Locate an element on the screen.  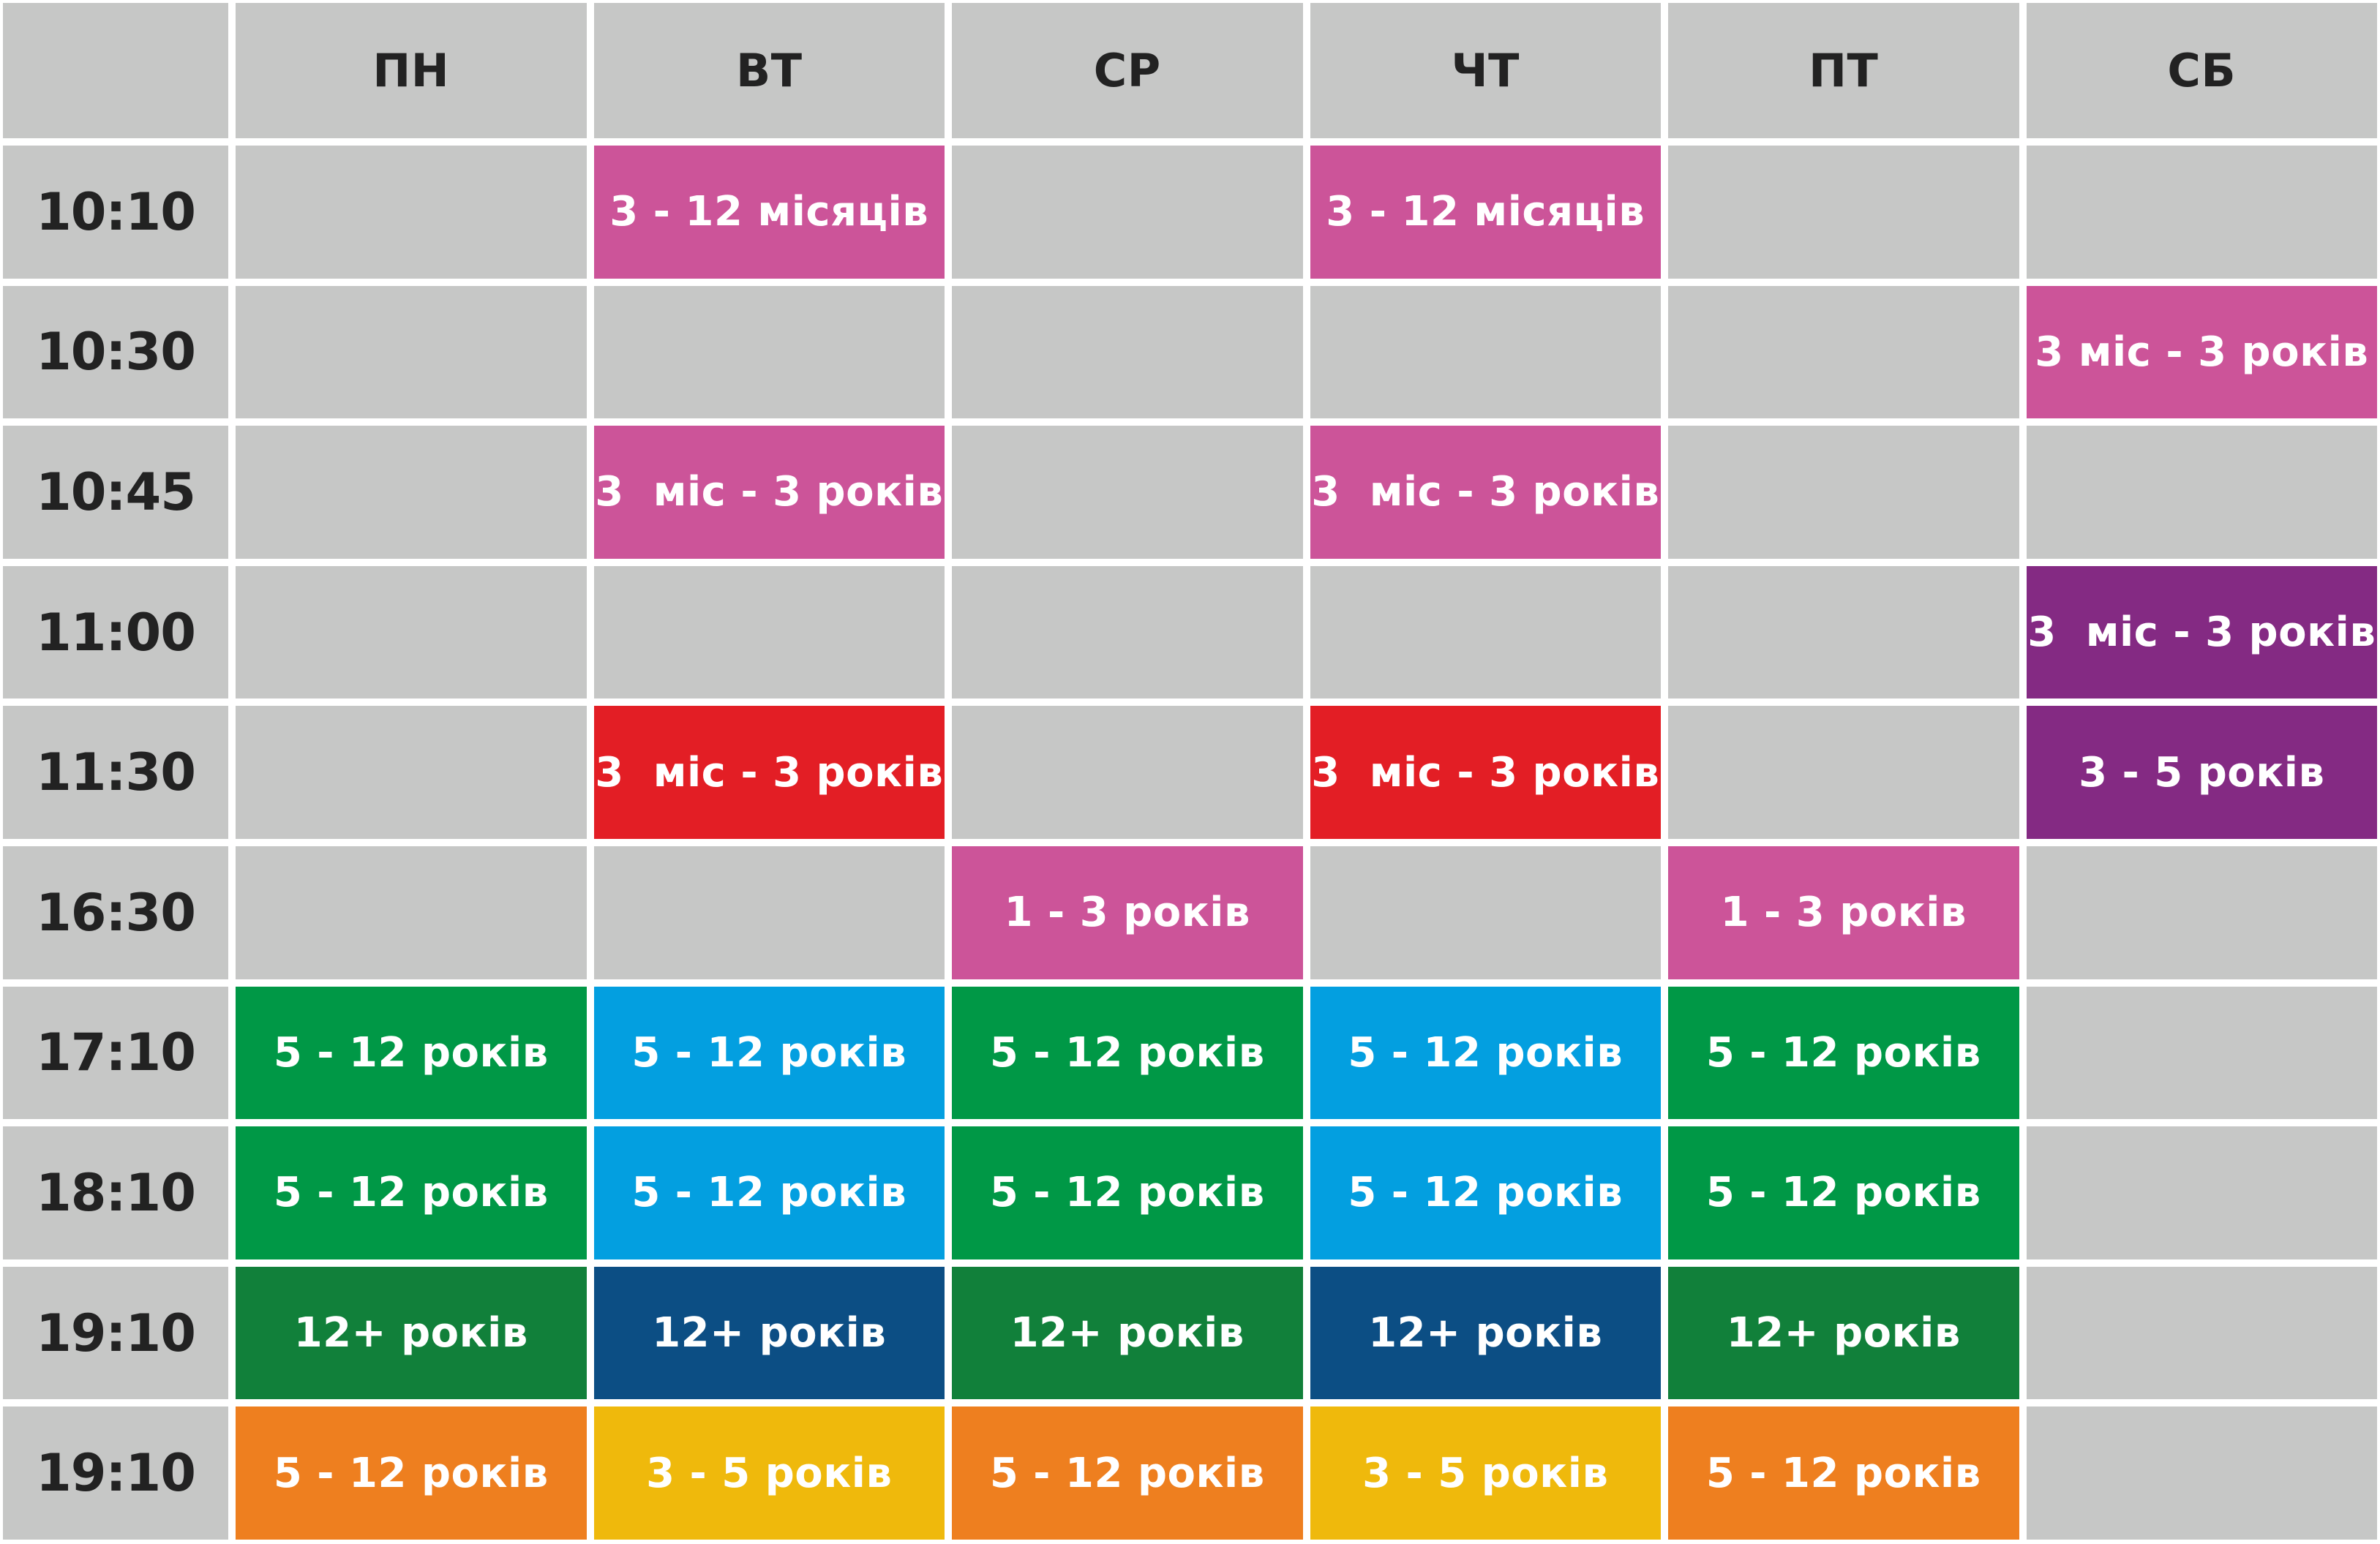
day-header: ПН is located at coordinates (411, 70).